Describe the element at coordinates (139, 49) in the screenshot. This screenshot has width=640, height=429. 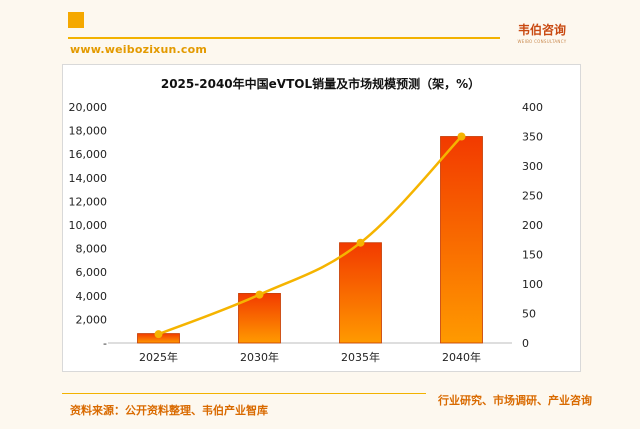
I see `site-url: www.weibozixun.com` at that location.